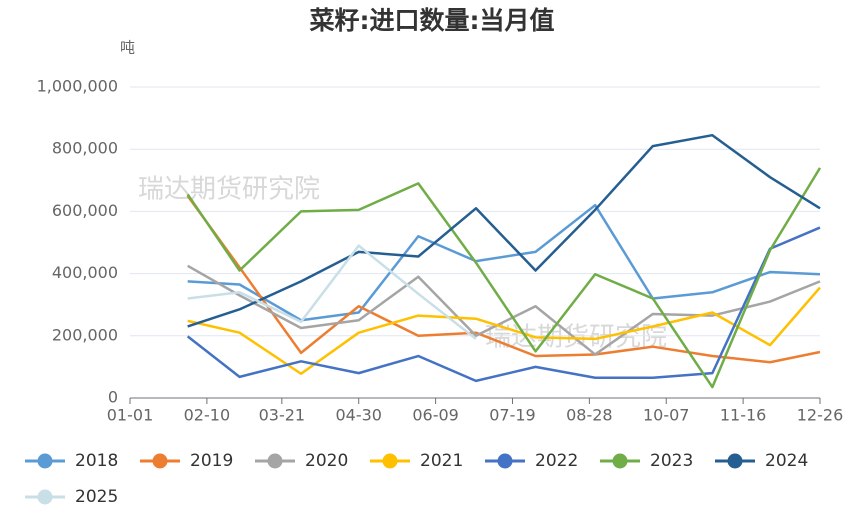 The width and height of the screenshot is (864, 519). I want to click on legend-label: 2019, so click(211, 461).